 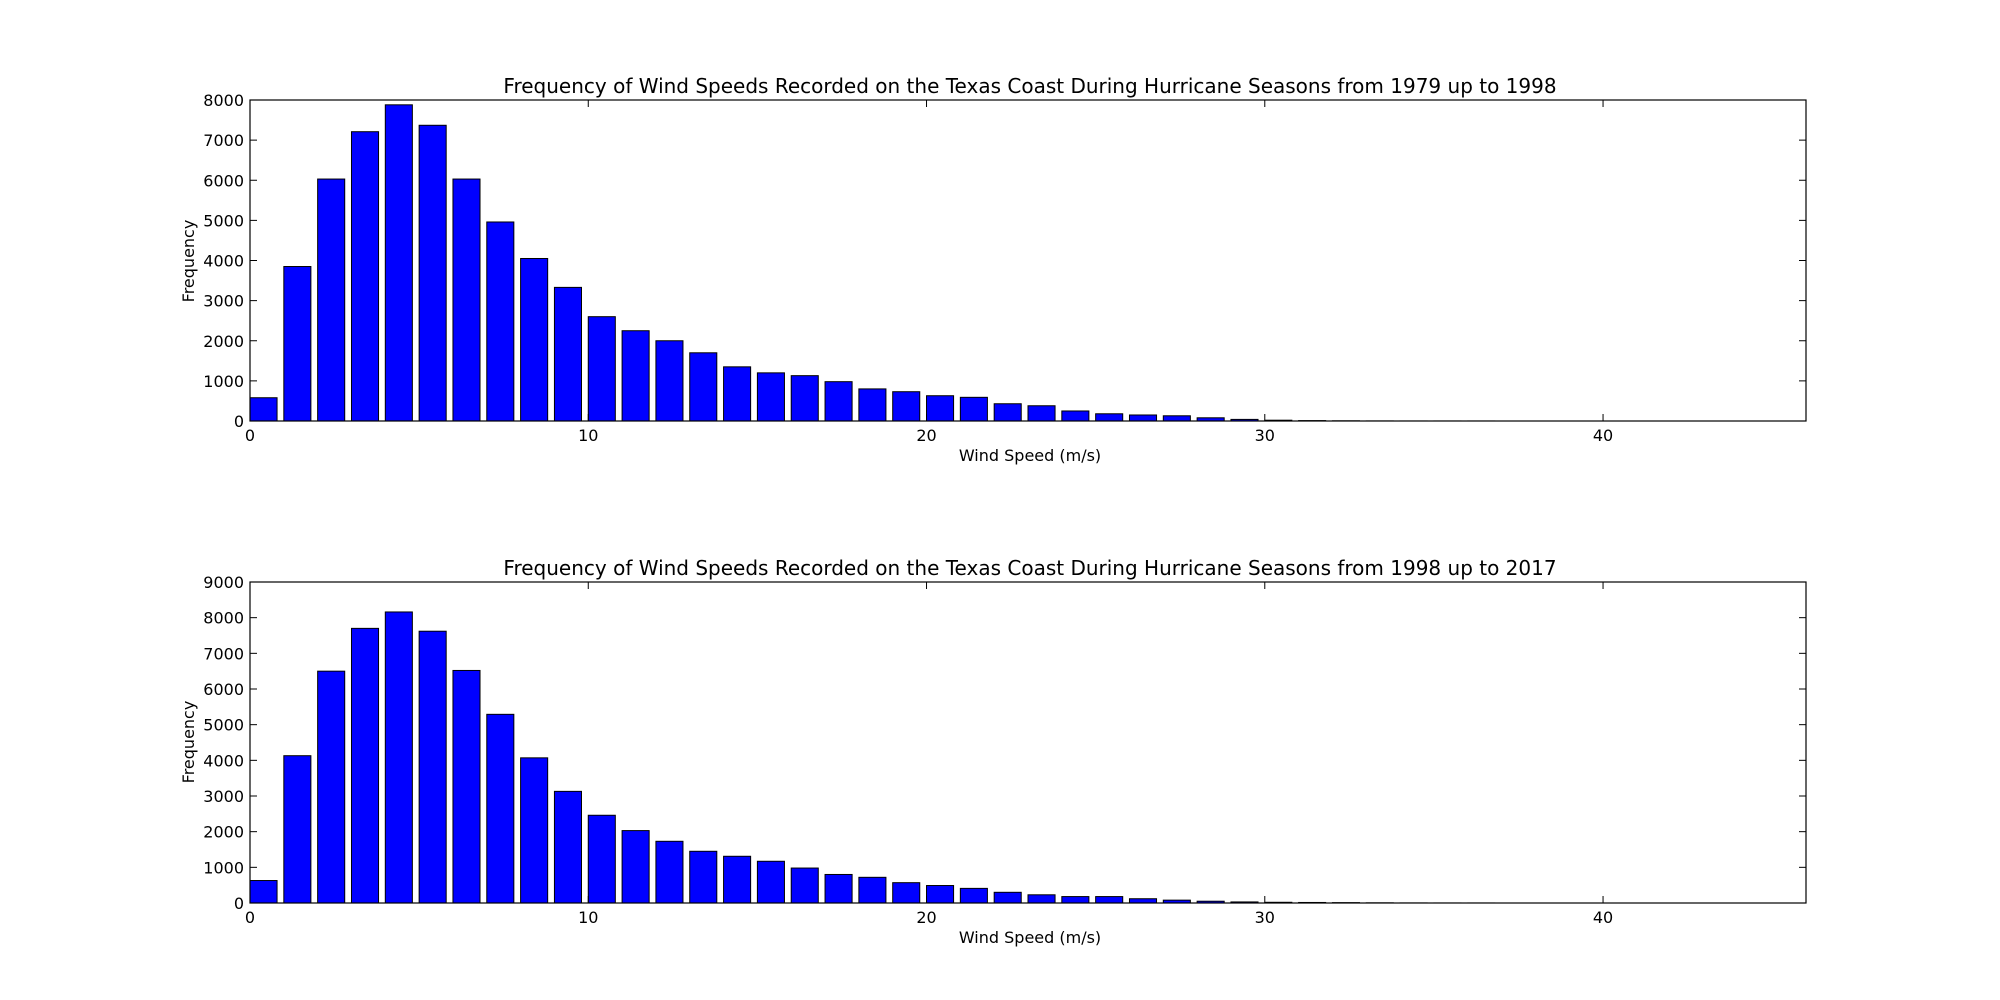 I want to click on y-tick-label: 9000, so click(x=223, y=582).